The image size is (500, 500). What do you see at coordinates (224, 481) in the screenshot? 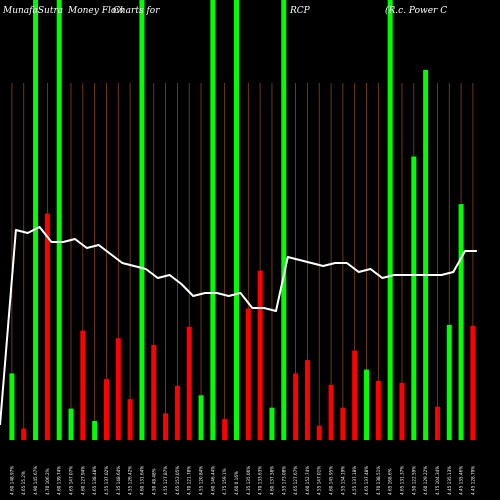
I see `x-tick-label: 4.75 159.1%` at bounding box center [224, 481].